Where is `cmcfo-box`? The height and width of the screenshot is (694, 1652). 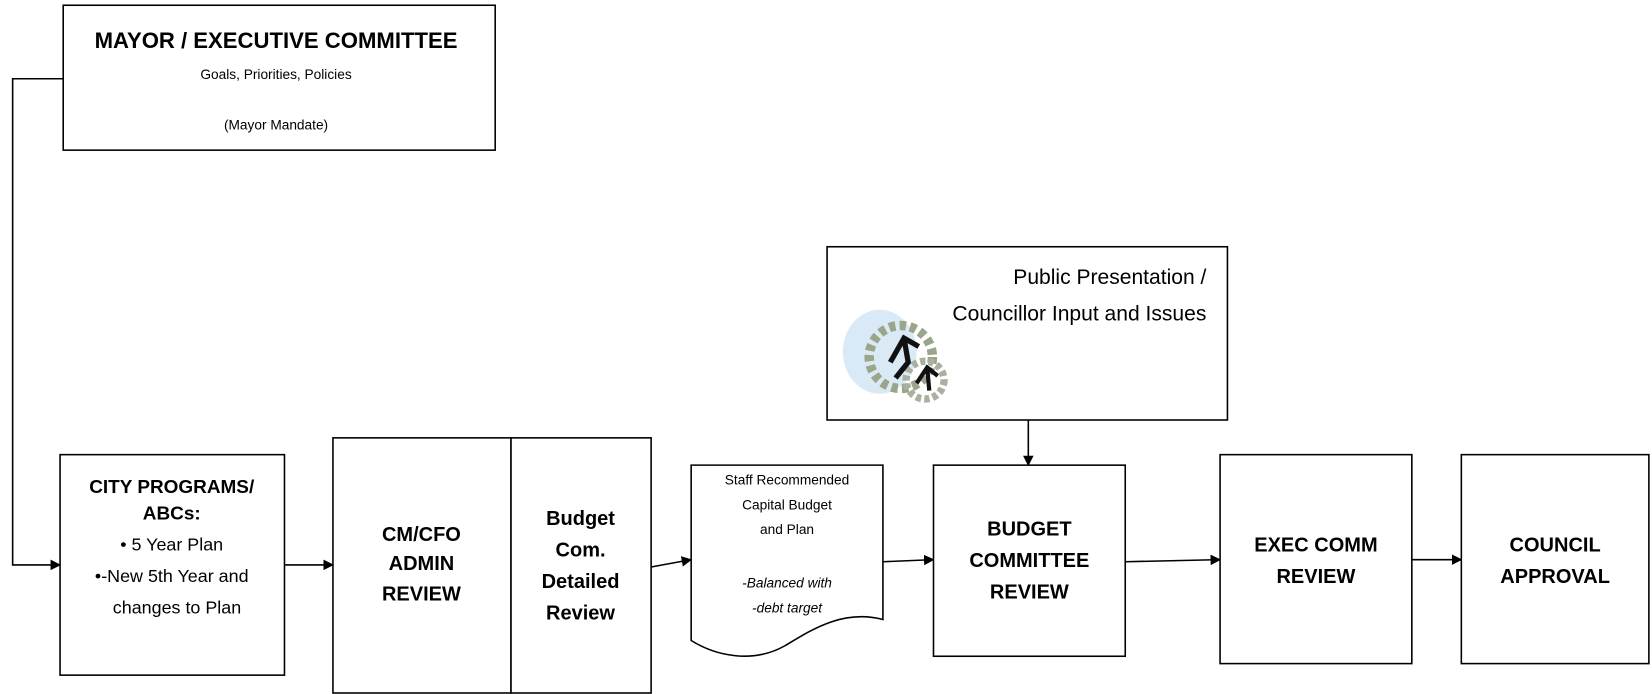
cmcfo-box is located at coordinates (422, 565).